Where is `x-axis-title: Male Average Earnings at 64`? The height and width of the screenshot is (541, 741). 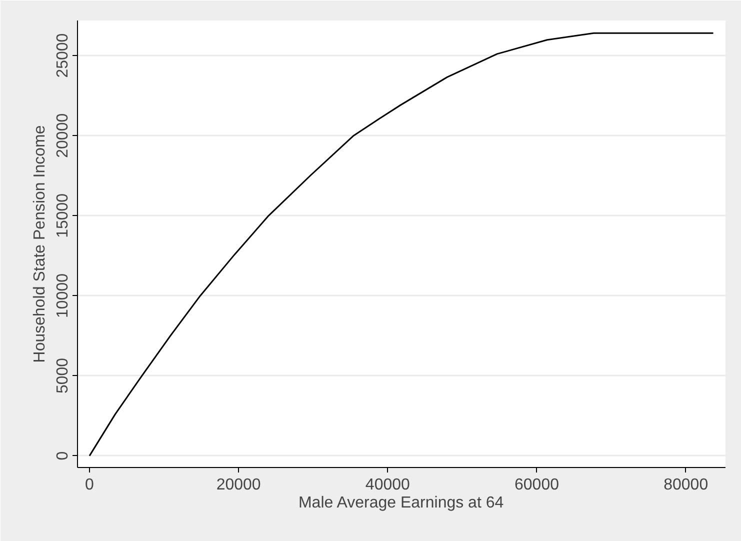
x-axis-title: Male Average Earnings at 64 is located at coordinates (401, 503).